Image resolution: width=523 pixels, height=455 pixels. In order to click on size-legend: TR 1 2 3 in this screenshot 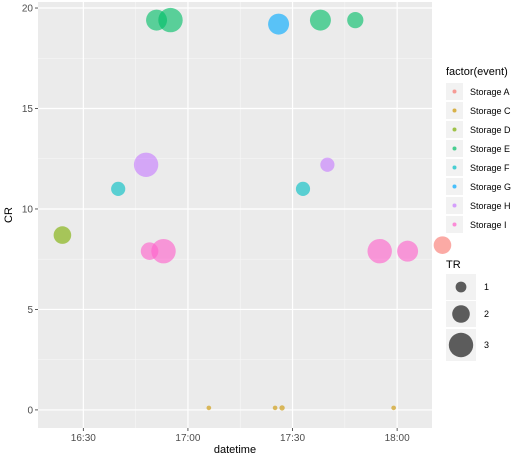, I will do `click(467, 310)`.